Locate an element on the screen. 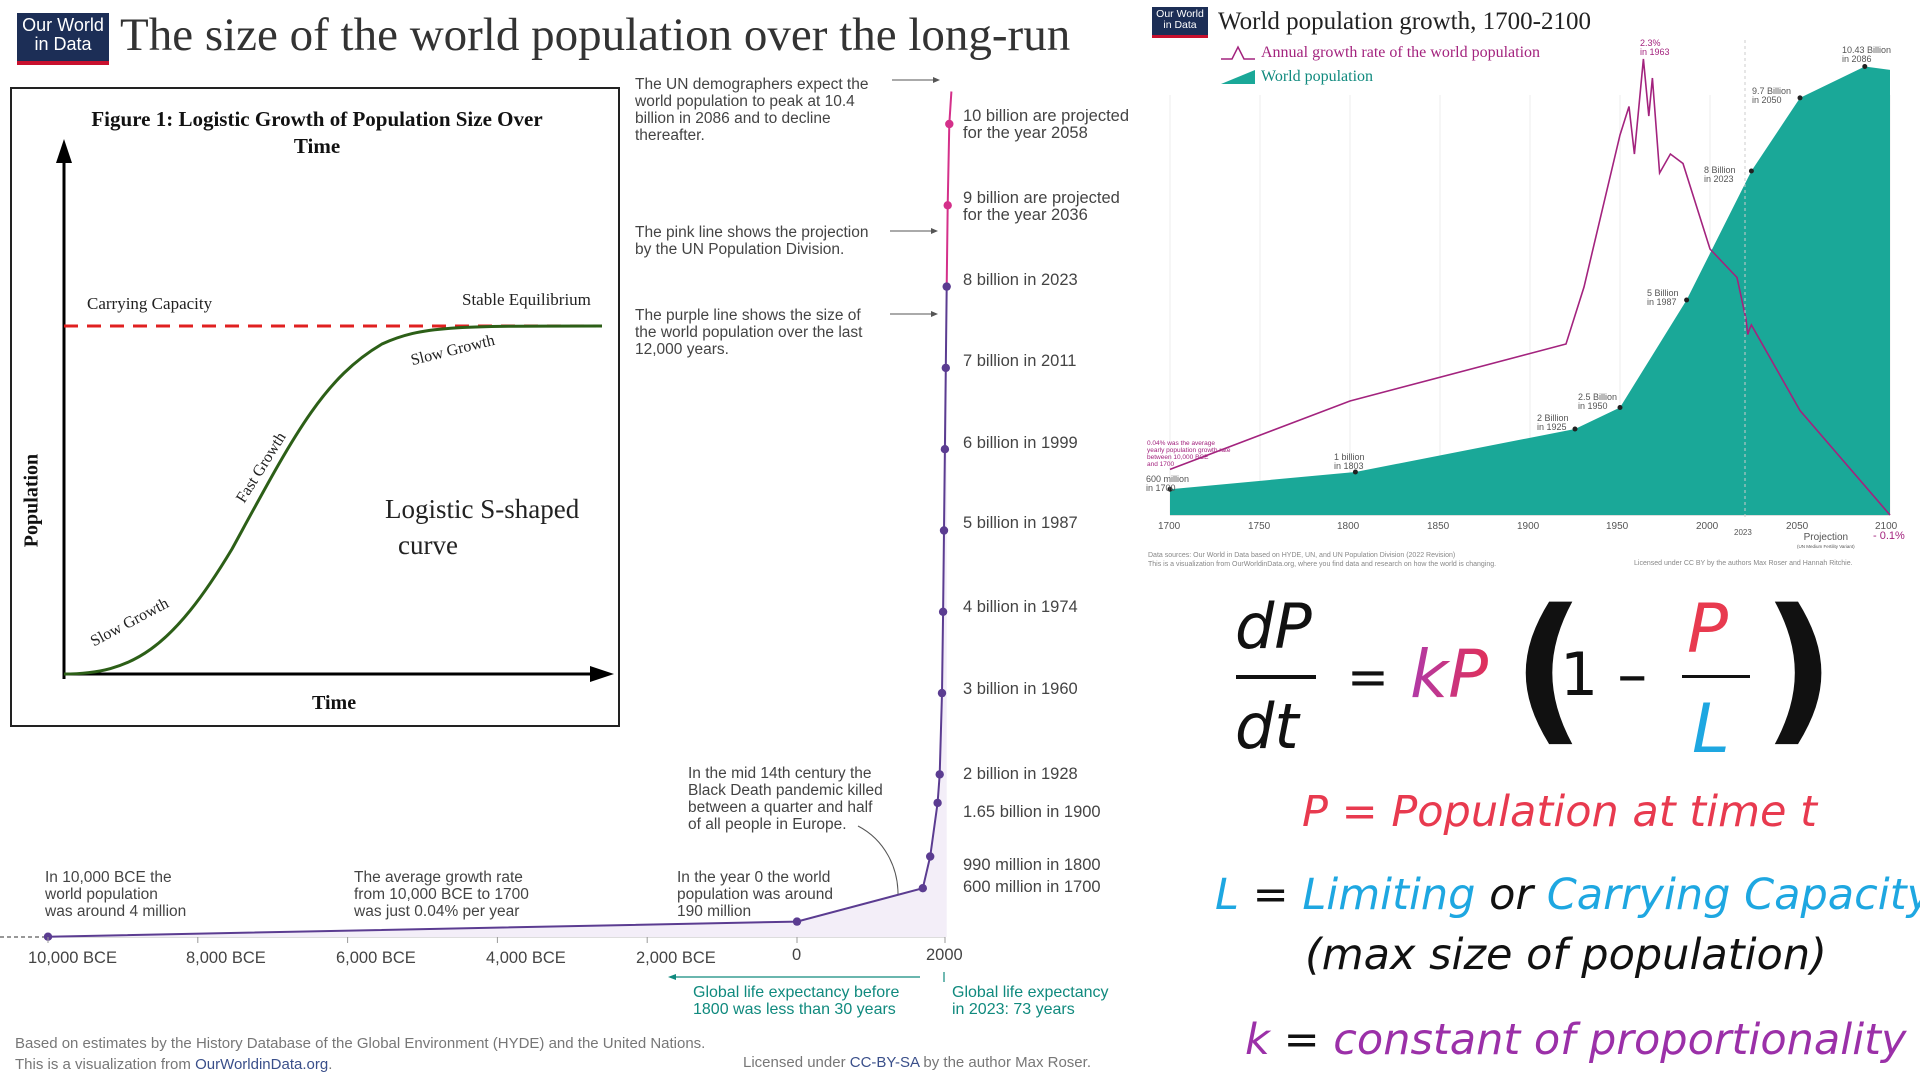  license-suffix: by the author Max Roser. is located at coordinates (1005, 1062).